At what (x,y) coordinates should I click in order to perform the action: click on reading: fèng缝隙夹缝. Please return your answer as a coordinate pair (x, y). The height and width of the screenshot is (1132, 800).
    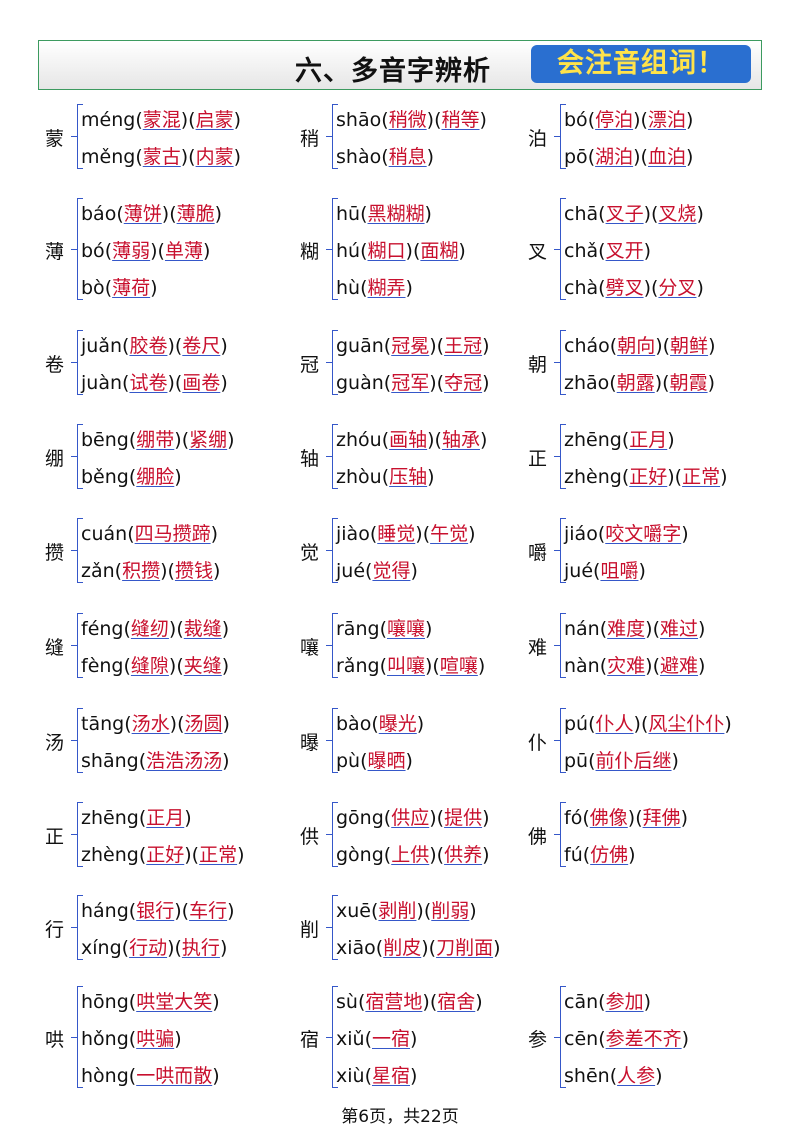
    Looking at the image, I should click on (155, 664).